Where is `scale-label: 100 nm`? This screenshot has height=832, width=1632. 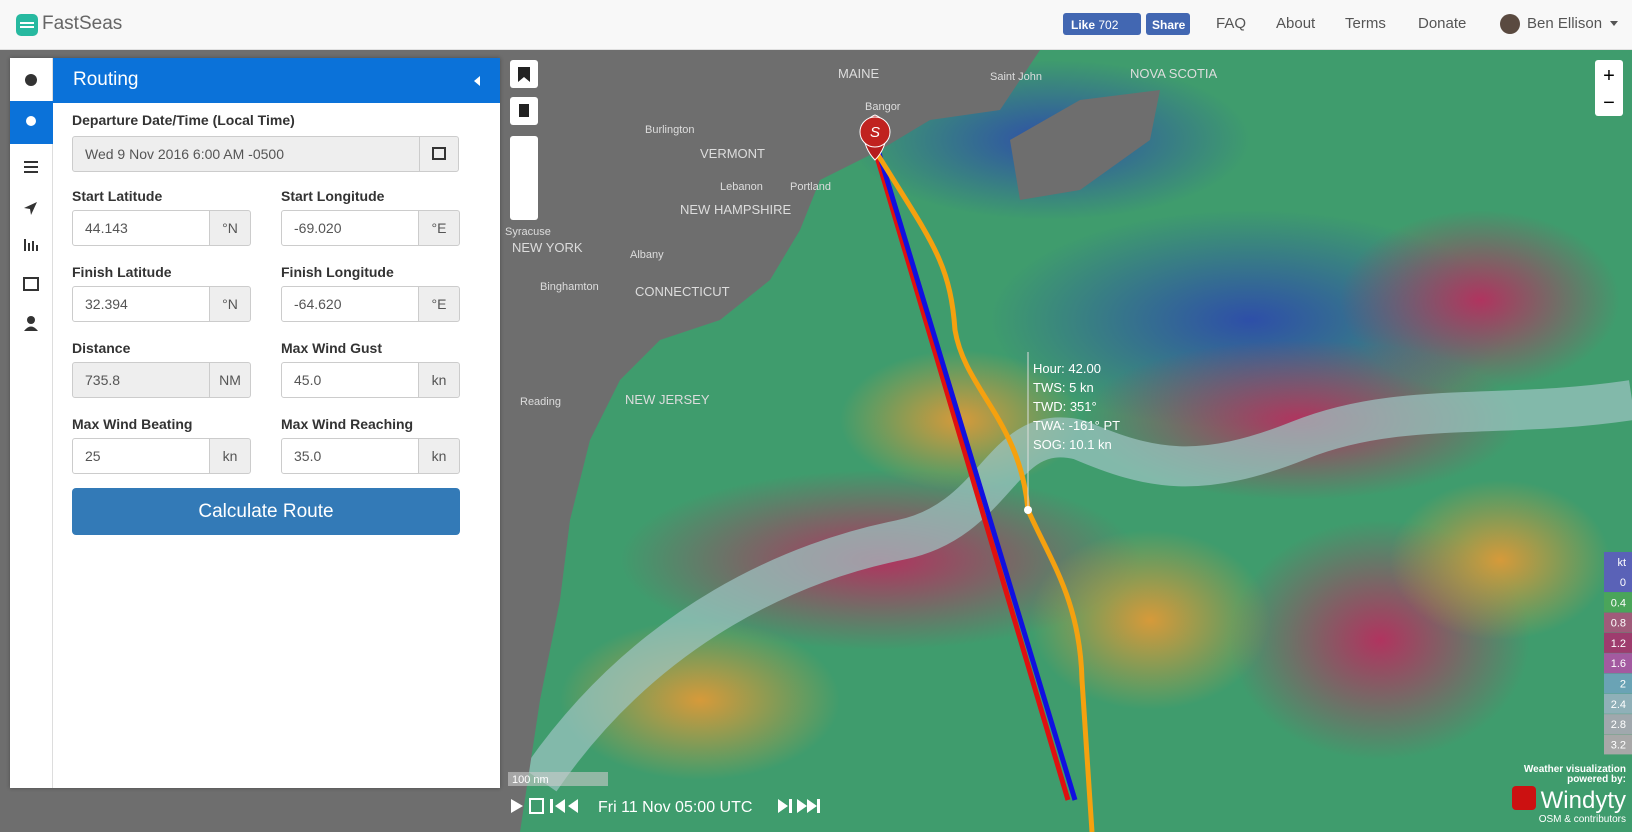 scale-label: 100 nm is located at coordinates (530, 780).